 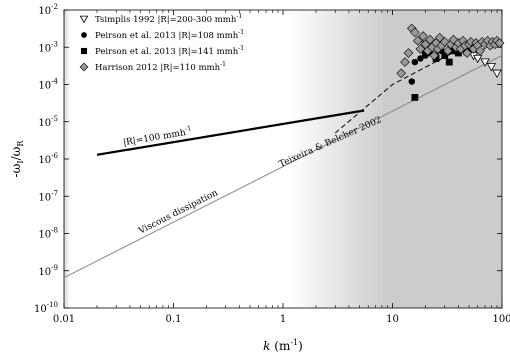 I want to click on legend-entry: Peirson et al. 2013 |R|=141 mmh-1, so click(x=169, y=51).